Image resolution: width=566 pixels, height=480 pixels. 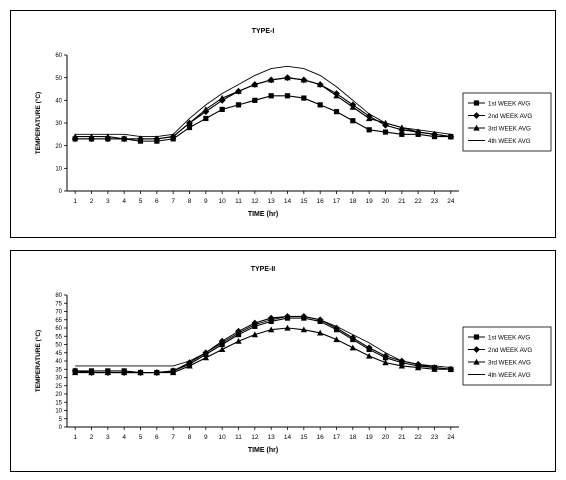 What do you see at coordinates (58, 79) in the screenshot?
I see `y-tick-label: 50` at bounding box center [58, 79].